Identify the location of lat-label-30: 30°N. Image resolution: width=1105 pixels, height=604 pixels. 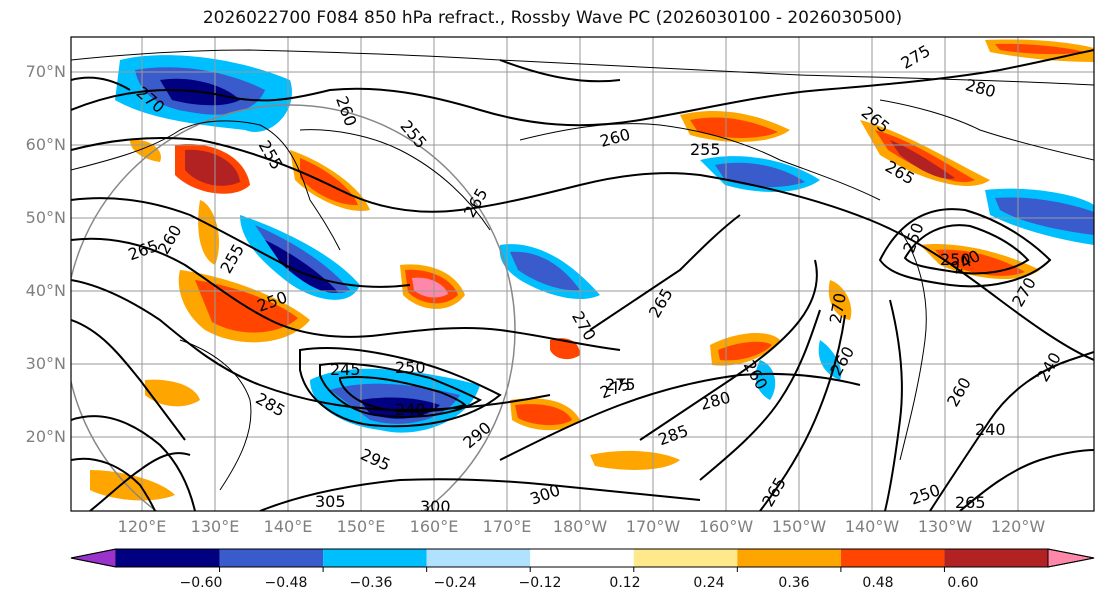
(45, 363).